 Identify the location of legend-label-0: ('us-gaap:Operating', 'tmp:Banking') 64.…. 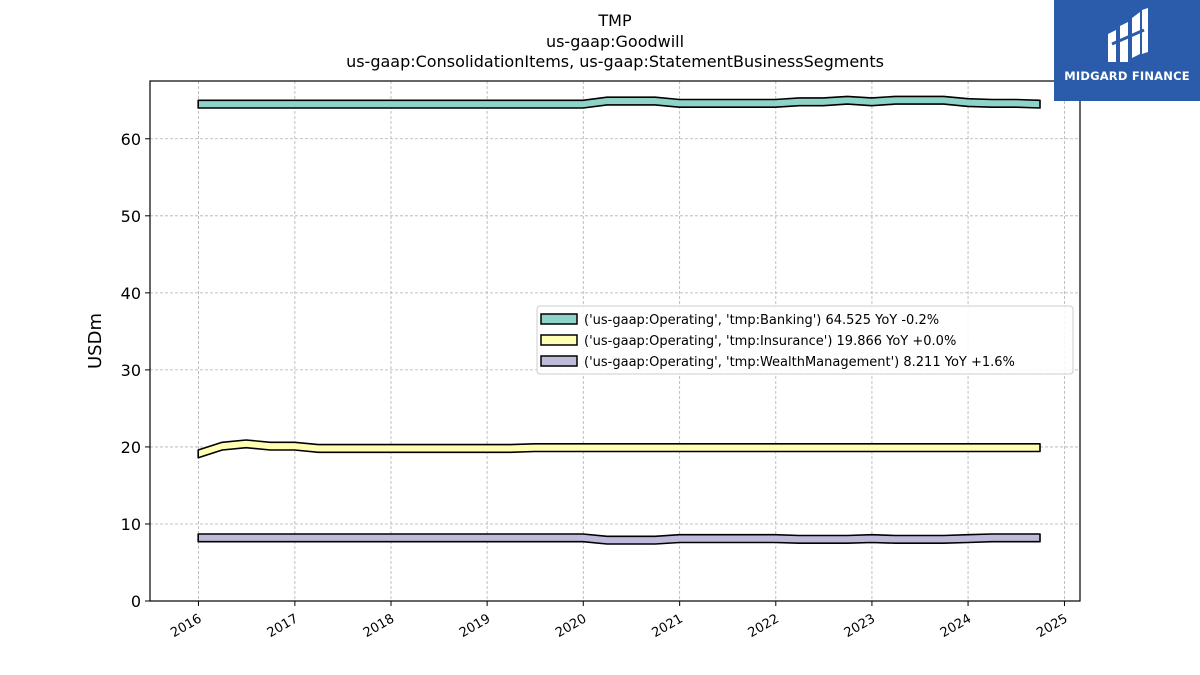
(761, 320).